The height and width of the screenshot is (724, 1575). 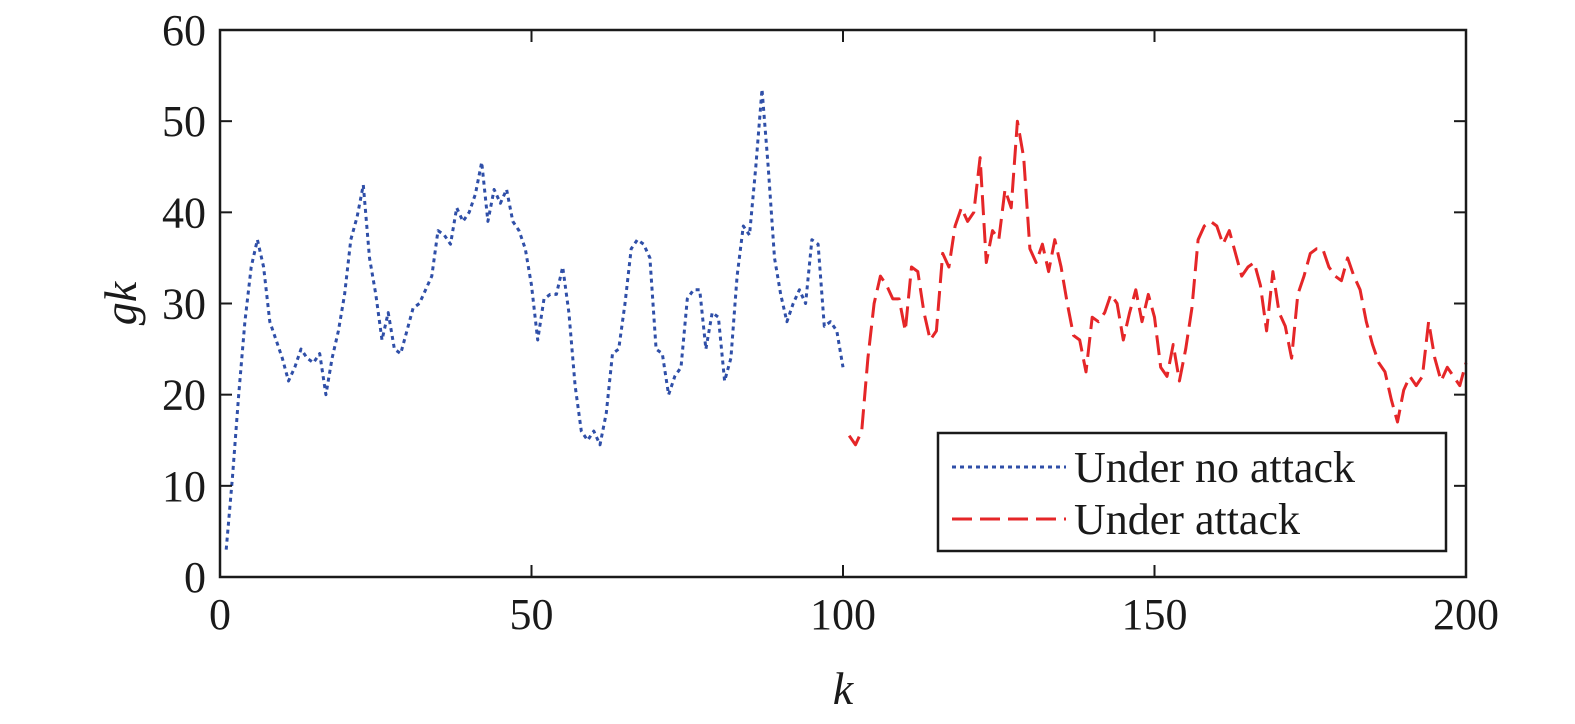 I want to click on x-tick-label: 100, so click(x=843, y=614).